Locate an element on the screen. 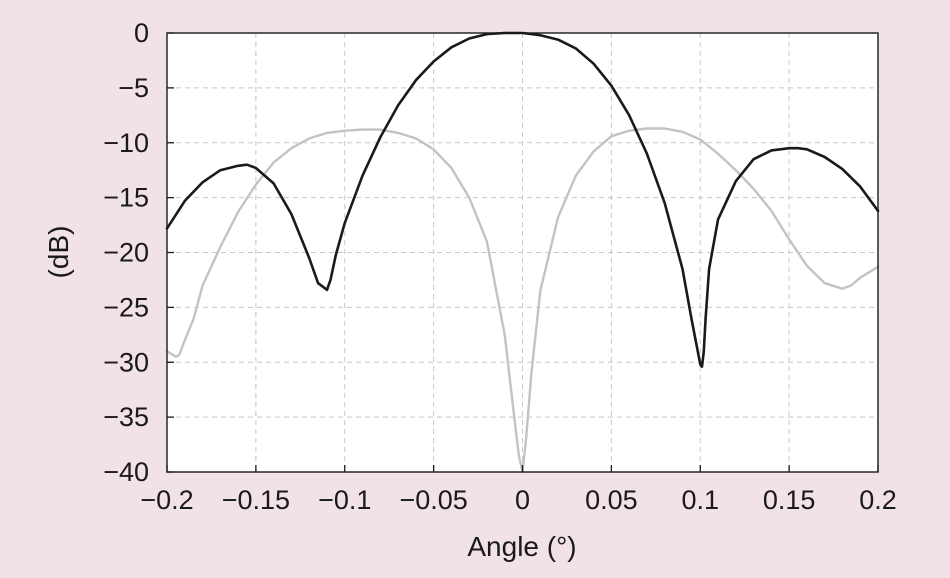 This screenshot has width=950, height=578. y-tick-labels: 0 −5 −10 −15 −20 −25 −30 −35 −40 is located at coordinates (126, 252).